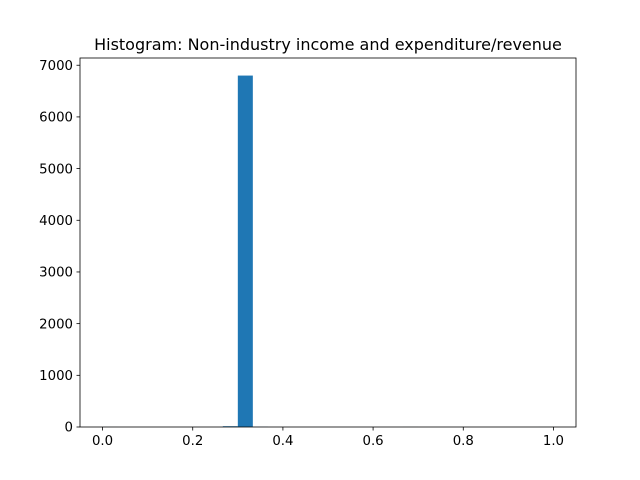 Image resolution: width=640 pixels, height=480 pixels. I want to click on y-tick-label: 4000, so click(56, 221).